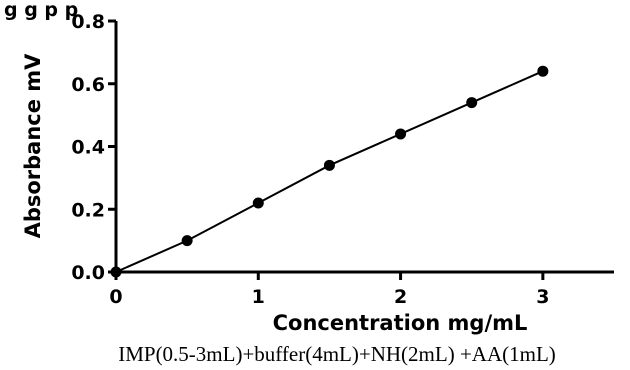  What do you see at coordinates (258, 297) in the screenshot?
I see `x-tick-label: 1` at bounding box center [258, 297].